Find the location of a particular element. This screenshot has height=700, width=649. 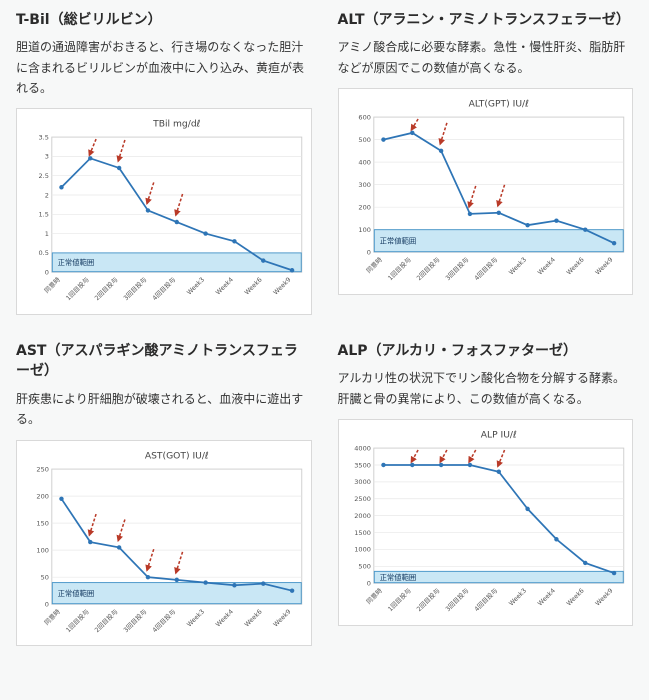

panel-heading: T-Bil（総ビリルビン） is located at coordinates (89, 20).